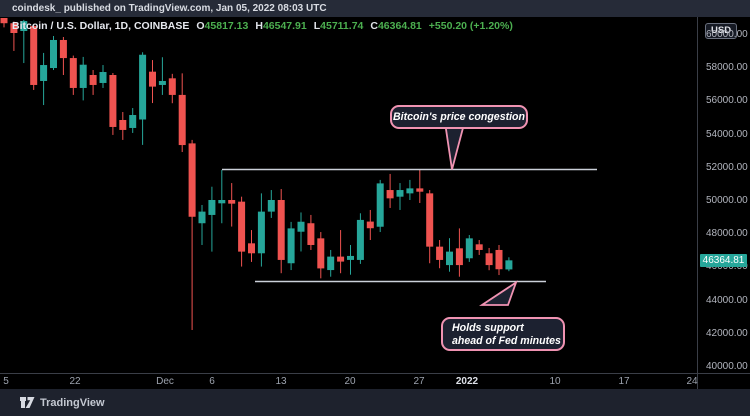 The image size is (750, 416). What do you see at coordinates (342, 26) in the screenshot?
I see `low-value: 45711.74` at bounding box center [342, 26].